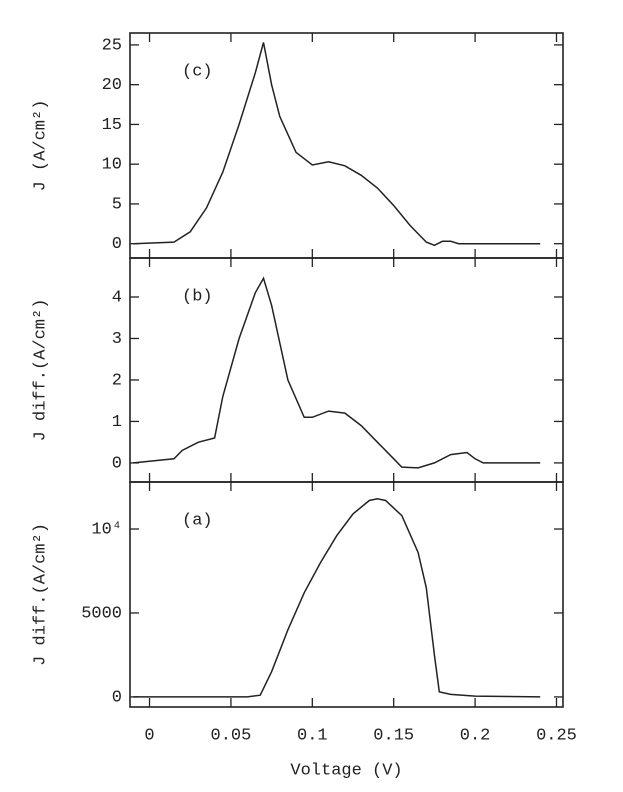 The height and width of the screenshot is (792, 623). I want to click on x-tick-label: 0, so click(149, 735).